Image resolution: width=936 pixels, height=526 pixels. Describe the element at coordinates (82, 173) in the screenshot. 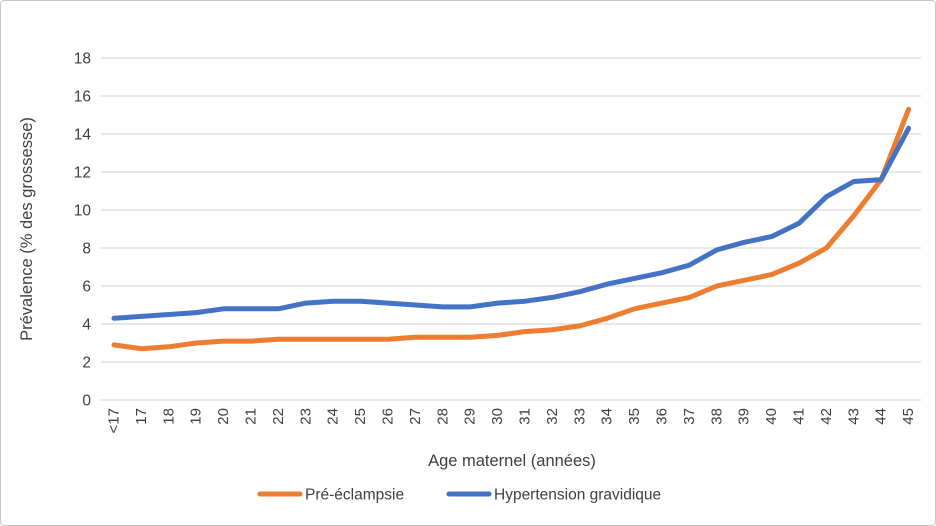

I see `y-tick-label-12: 12` at that location.